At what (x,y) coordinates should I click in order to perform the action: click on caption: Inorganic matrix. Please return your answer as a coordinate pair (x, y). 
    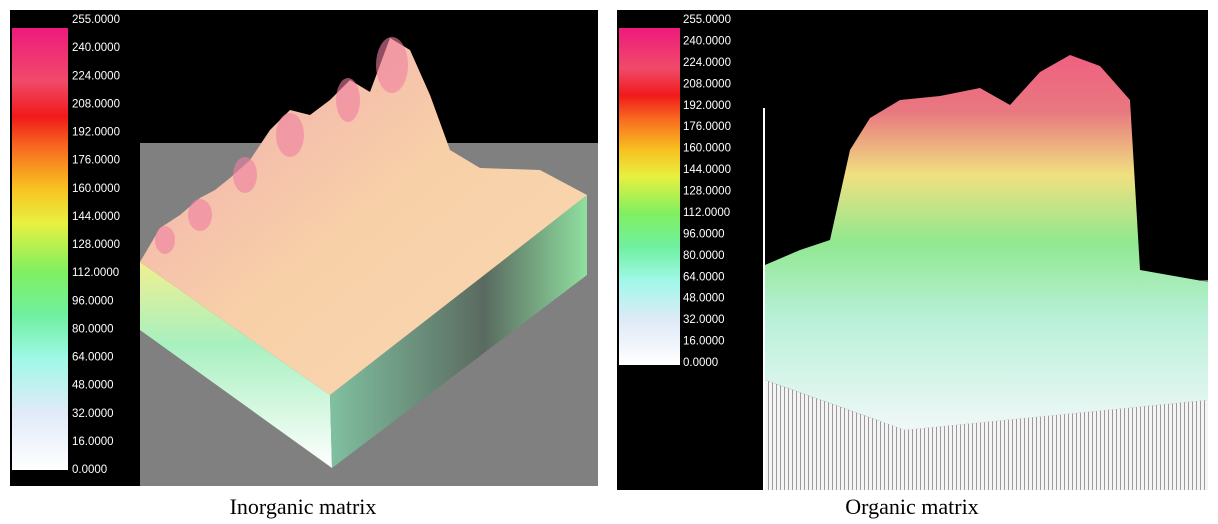
    Looking at the image, I should click on (303, 506).